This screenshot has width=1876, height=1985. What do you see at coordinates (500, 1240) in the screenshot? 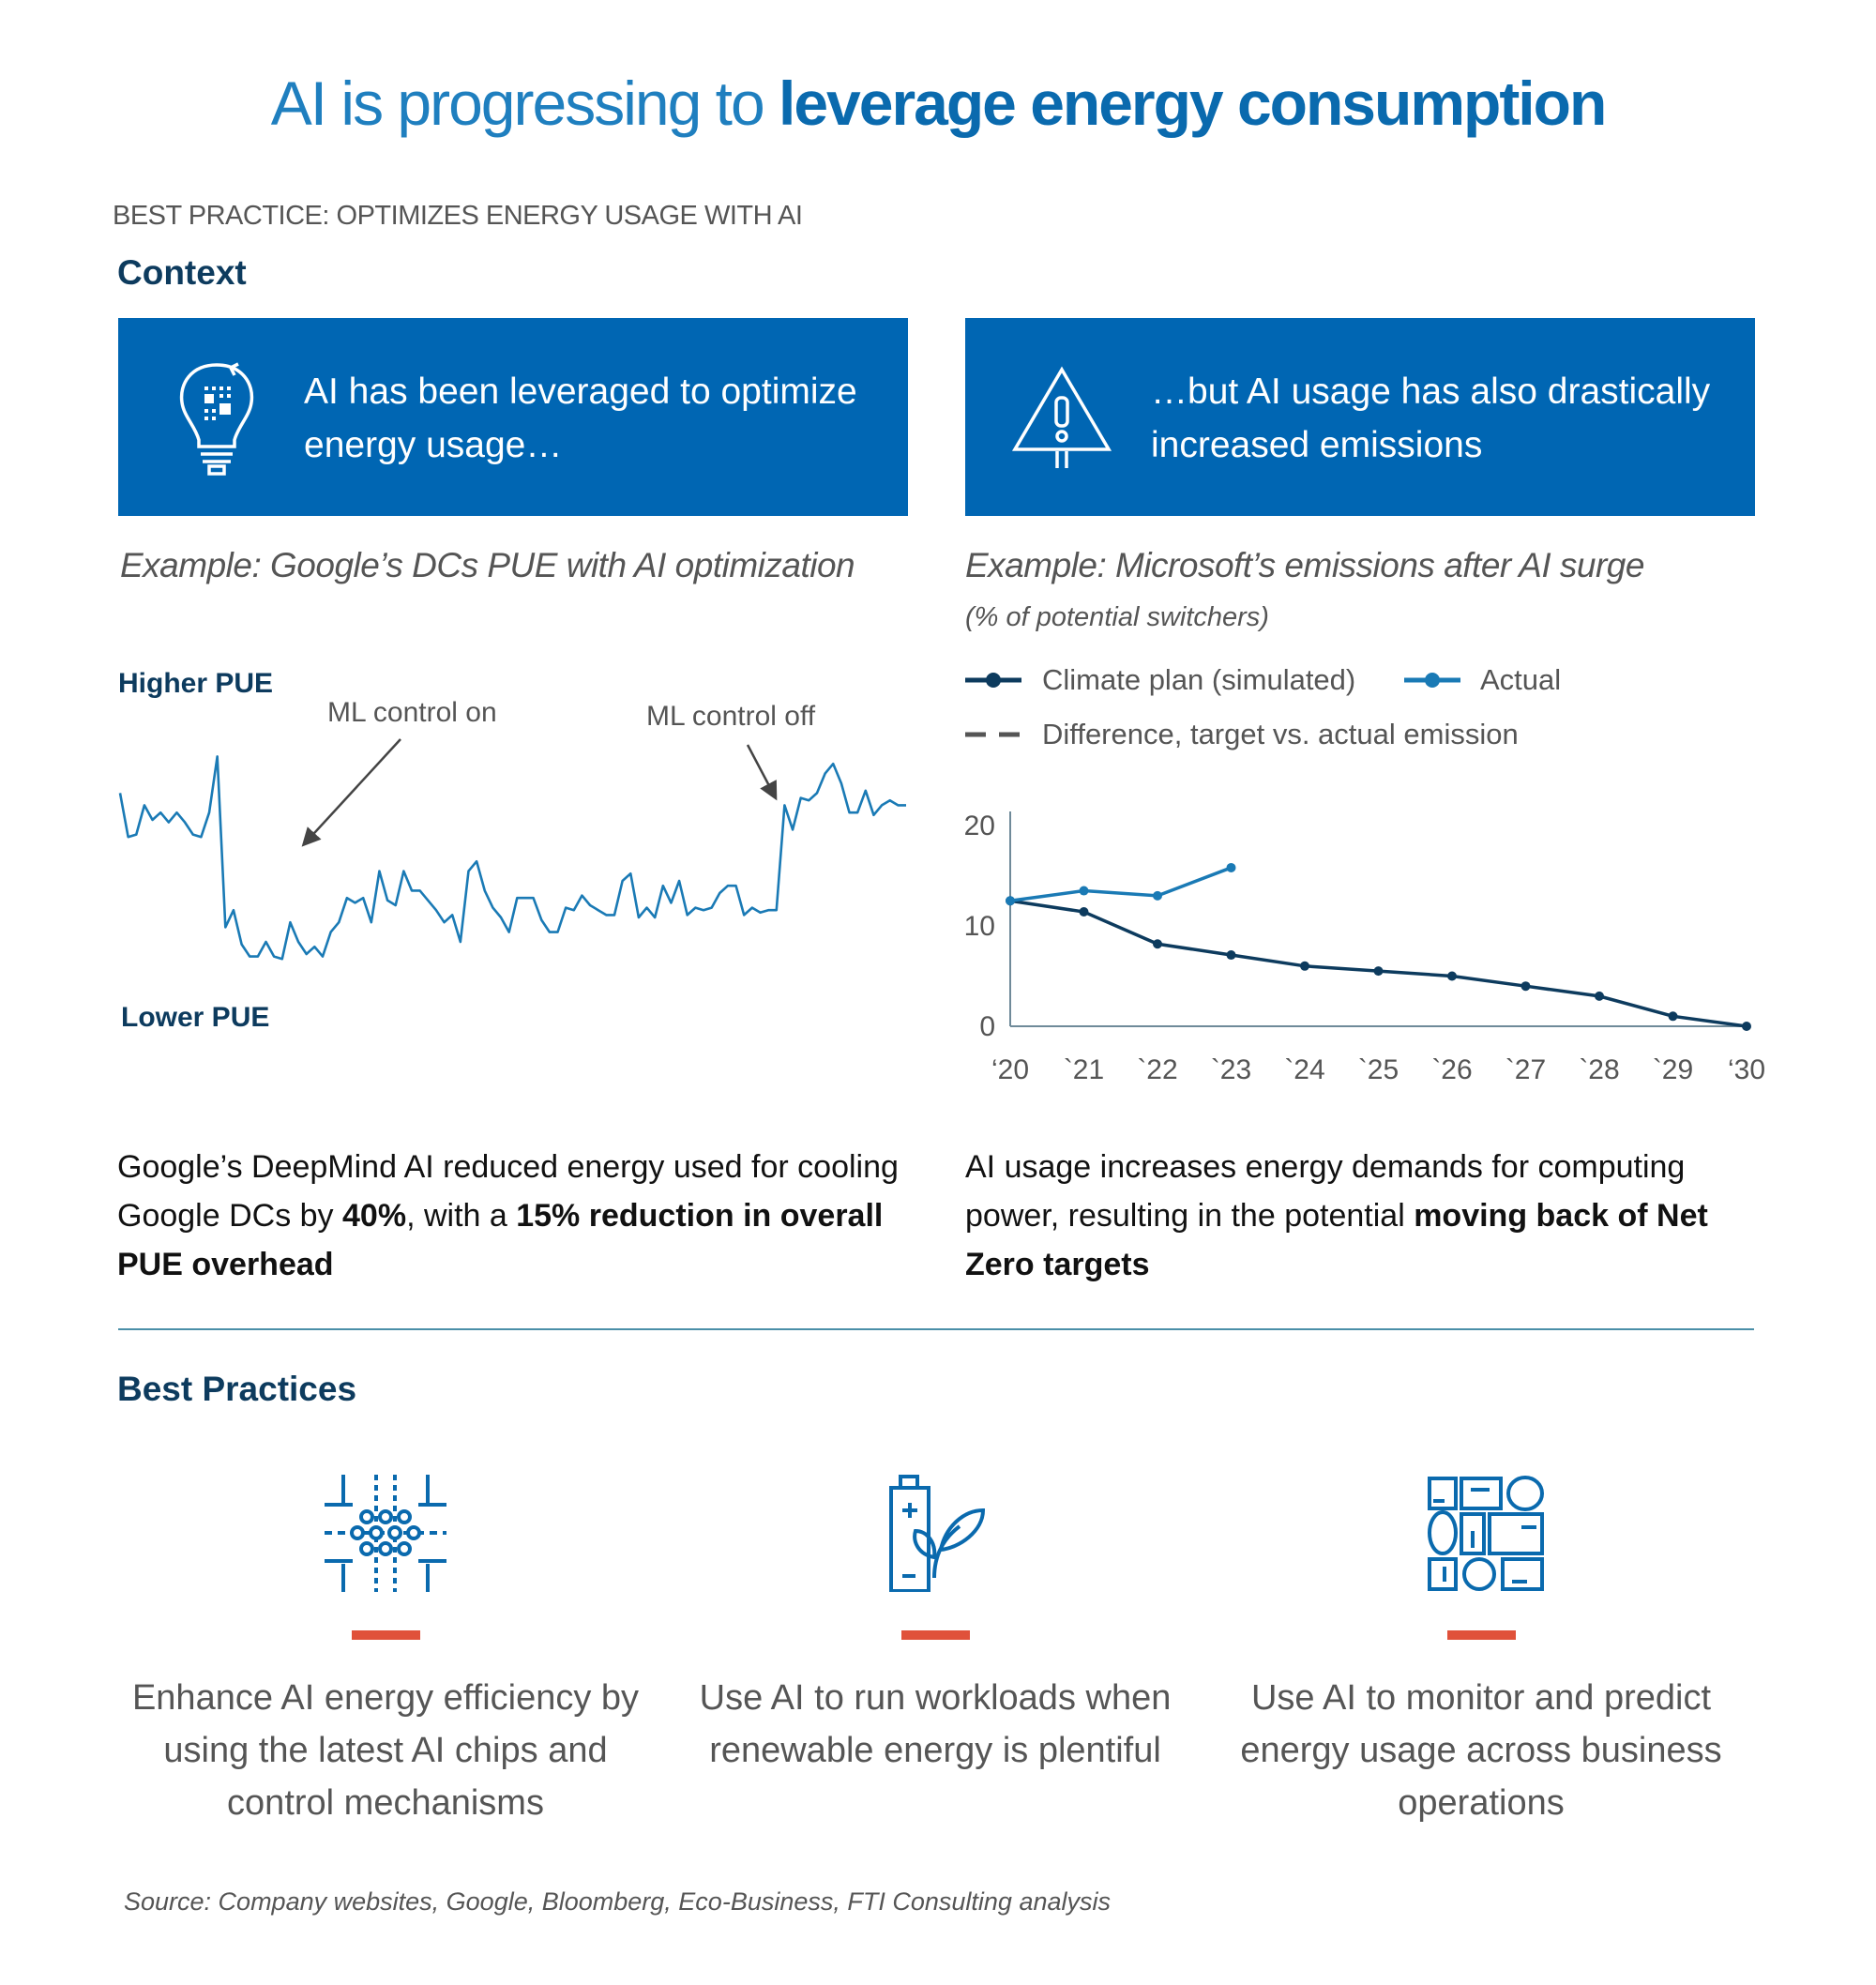
I see `left-summary-bold-2: 15% reduction in overall PUE overhead` at bounding box center [500, 1240].